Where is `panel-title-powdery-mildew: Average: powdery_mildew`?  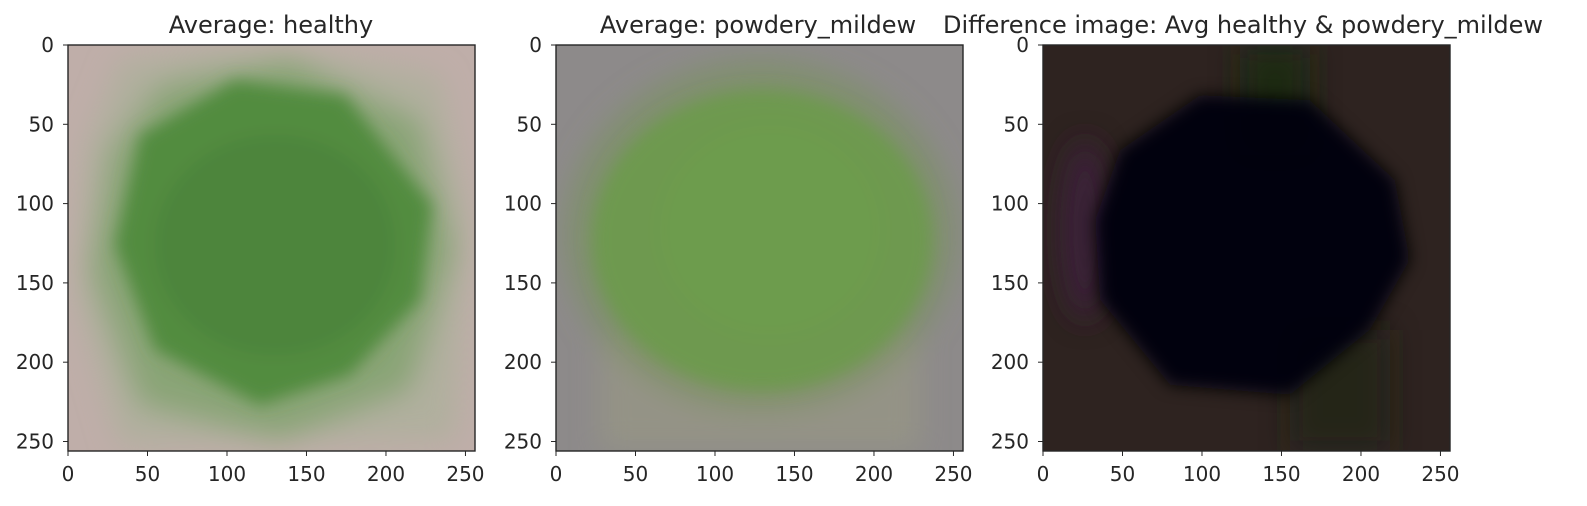 panel-title-powdery-mildew: Average: powdery_mildew is located at coordinates (758, 25).